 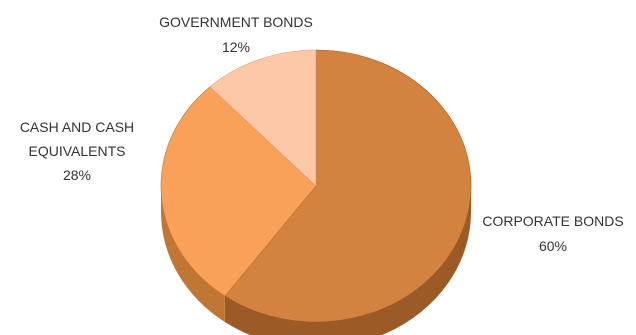 I want to click on slice-government-bonds, so click(x=263, y=118).